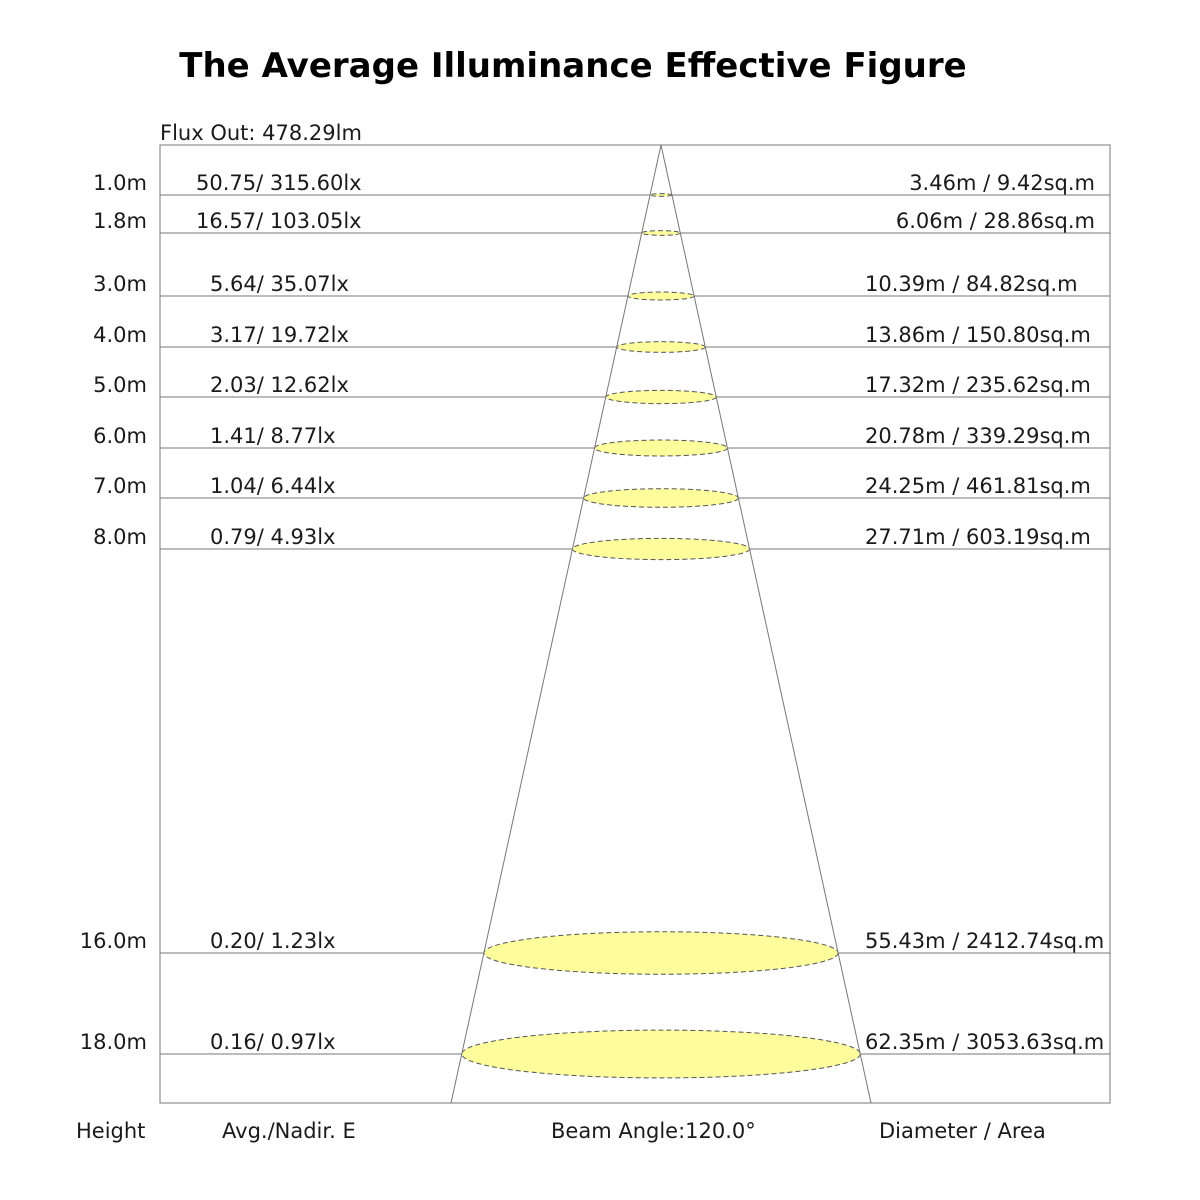 The image size is (1200, 1200). I want to click on diameter-area-label: 6.06m / 28.86sq.m, so click(995, 221).